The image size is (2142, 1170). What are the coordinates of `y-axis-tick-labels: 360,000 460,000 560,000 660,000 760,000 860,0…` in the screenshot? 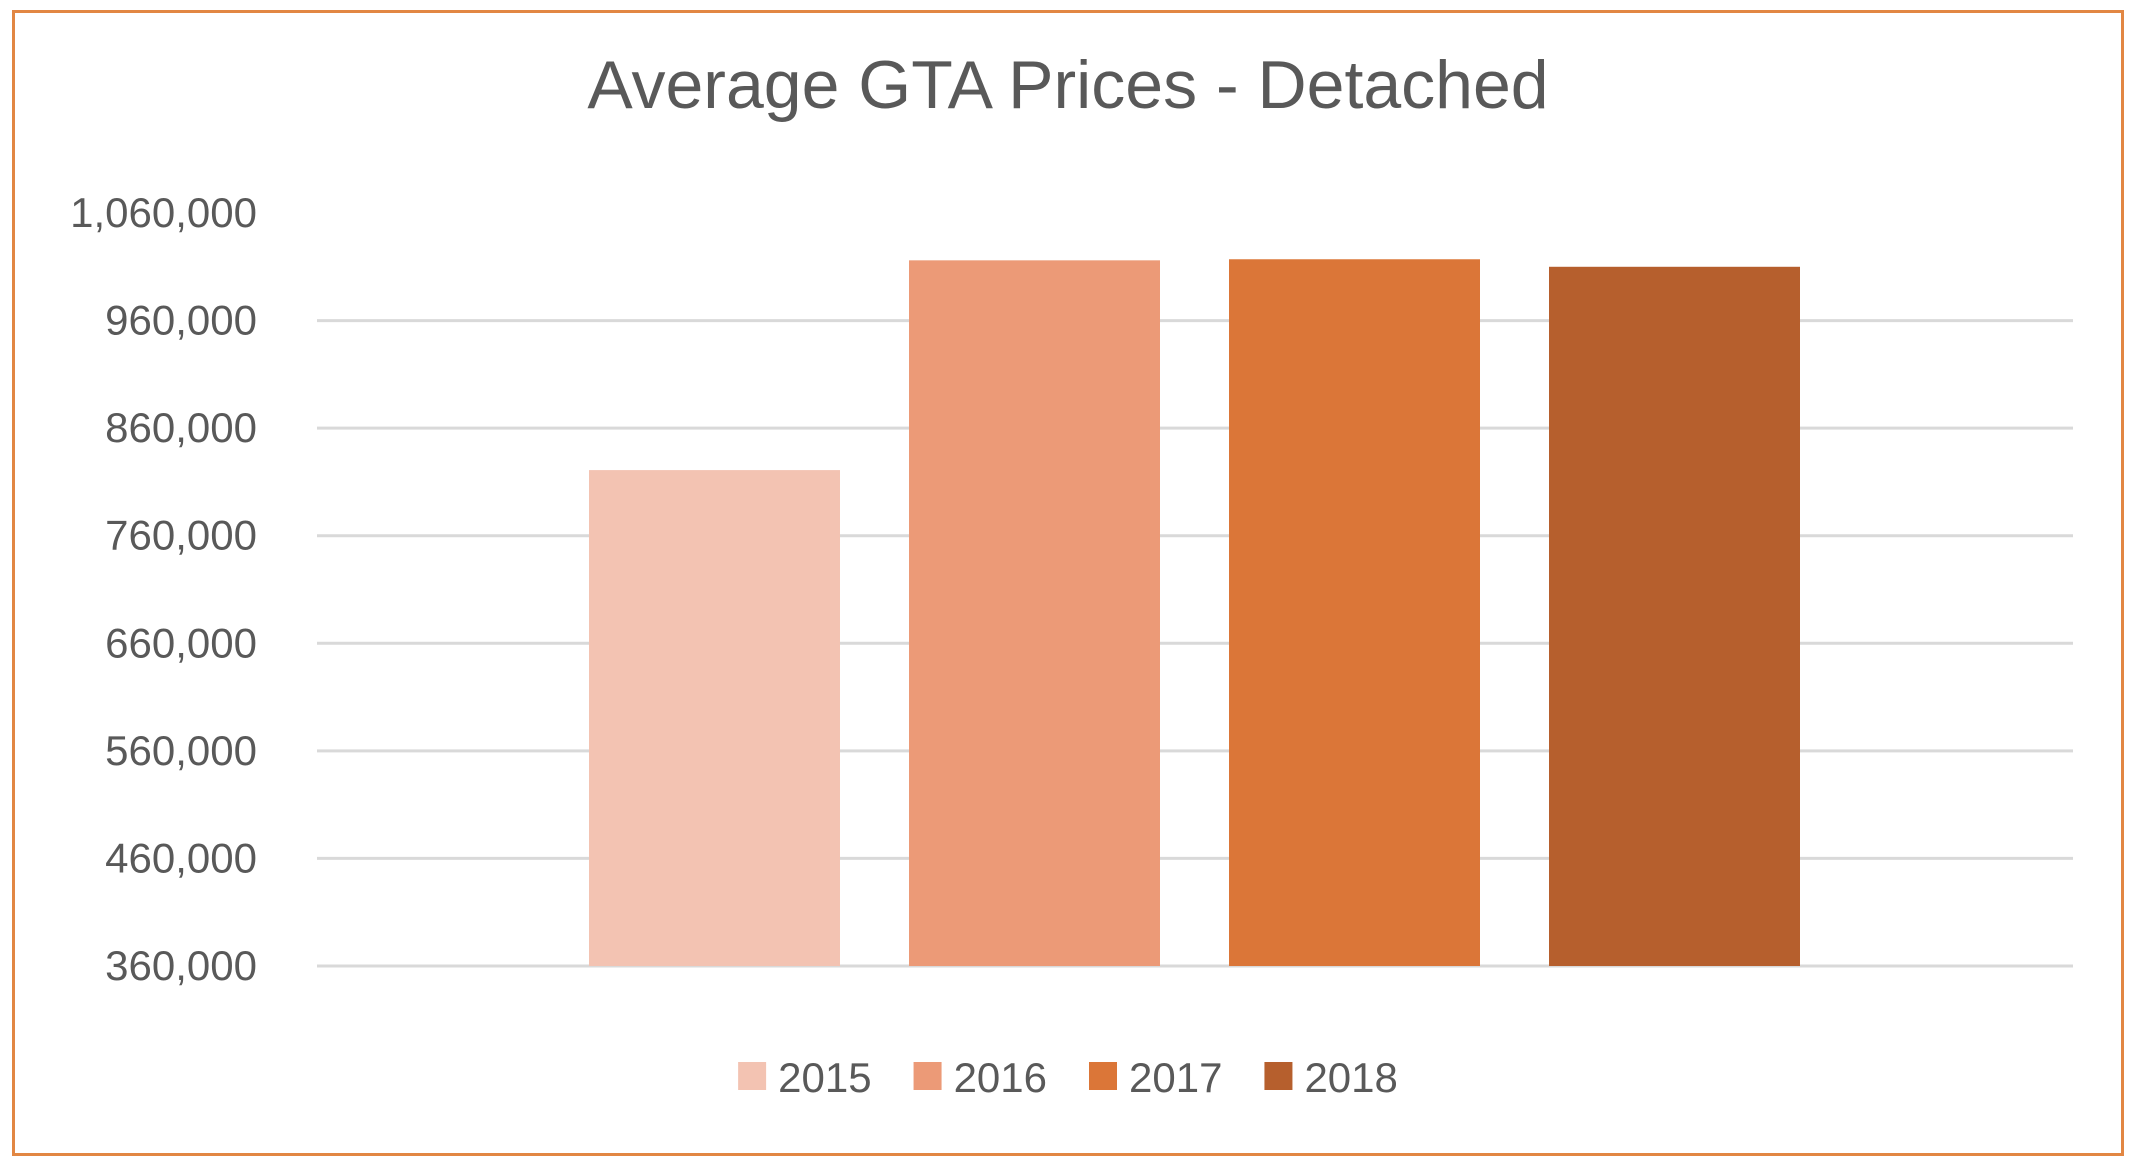 It's located at (163, 589).